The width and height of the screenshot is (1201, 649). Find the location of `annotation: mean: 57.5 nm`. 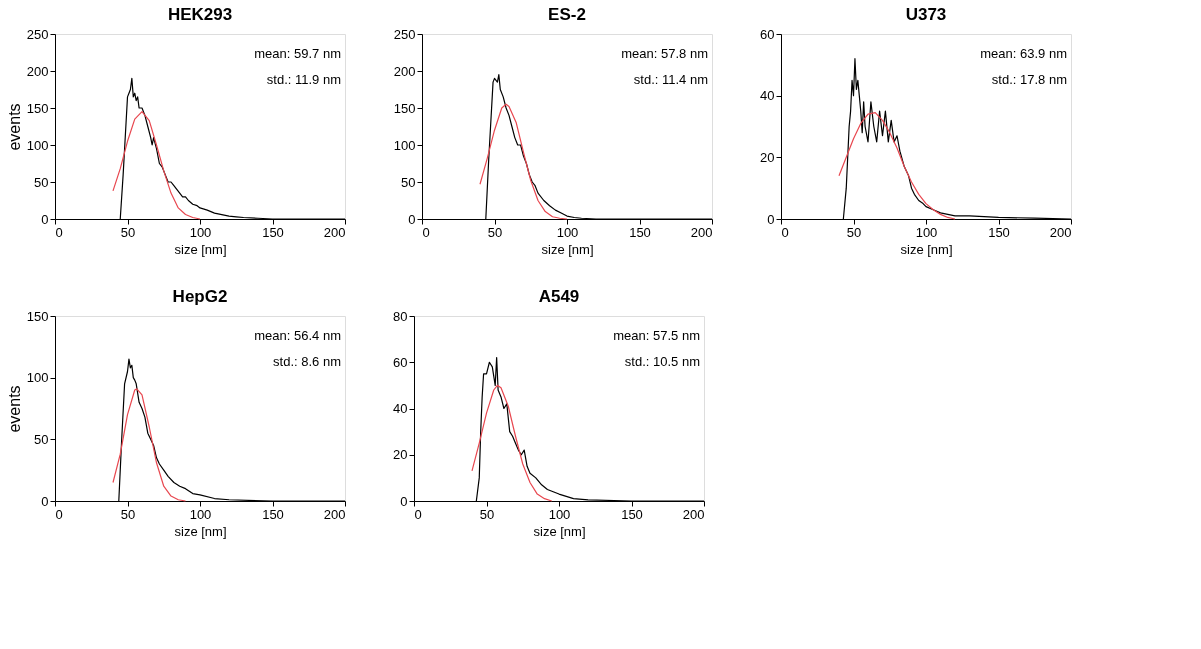

annotation: mean: 57.5 nm is located at coordinates (656, 335).